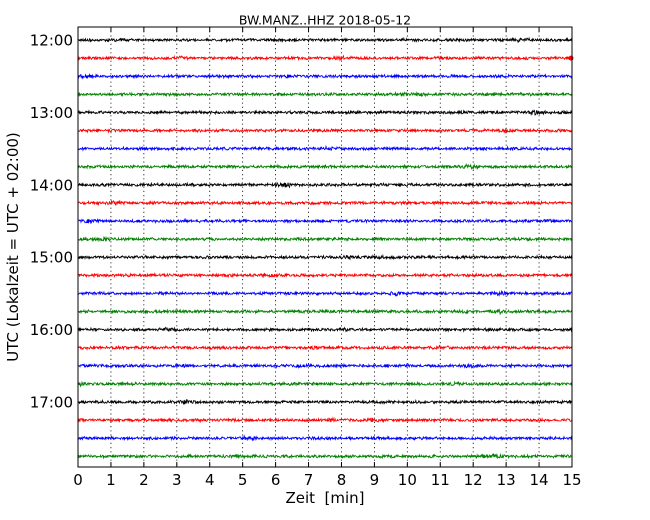 This screenshot has height=520, width=650. I want to click on x-tick-label: 5, so click(243, 480).